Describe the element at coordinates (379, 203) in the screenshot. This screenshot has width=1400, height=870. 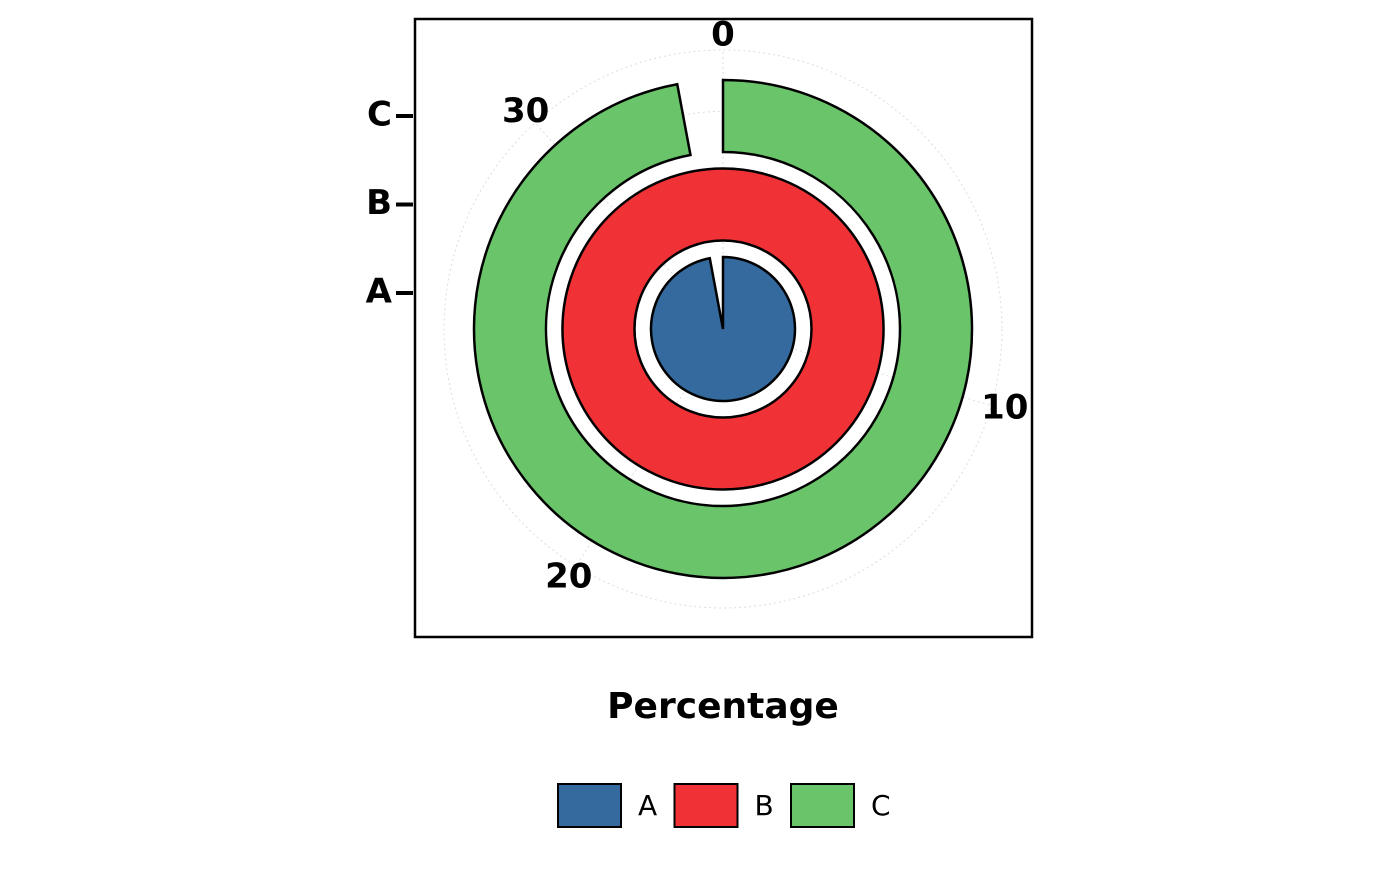
I see `y-tick-label: B` at that location.